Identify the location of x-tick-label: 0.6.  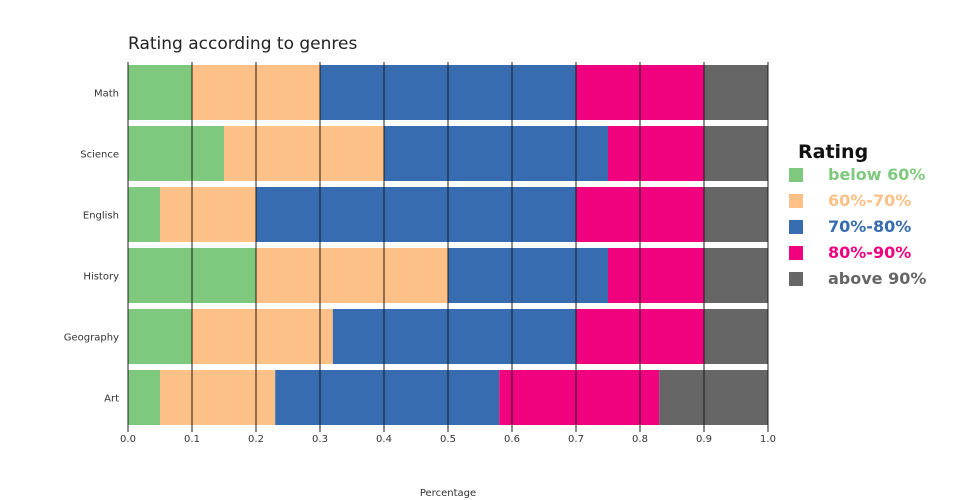
(512, 439).